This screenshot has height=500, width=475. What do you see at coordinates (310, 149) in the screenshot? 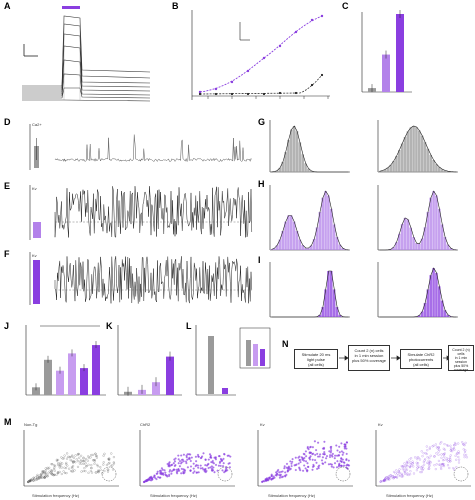
I see `hist-fit-curve` at bounding box center [310, 149].